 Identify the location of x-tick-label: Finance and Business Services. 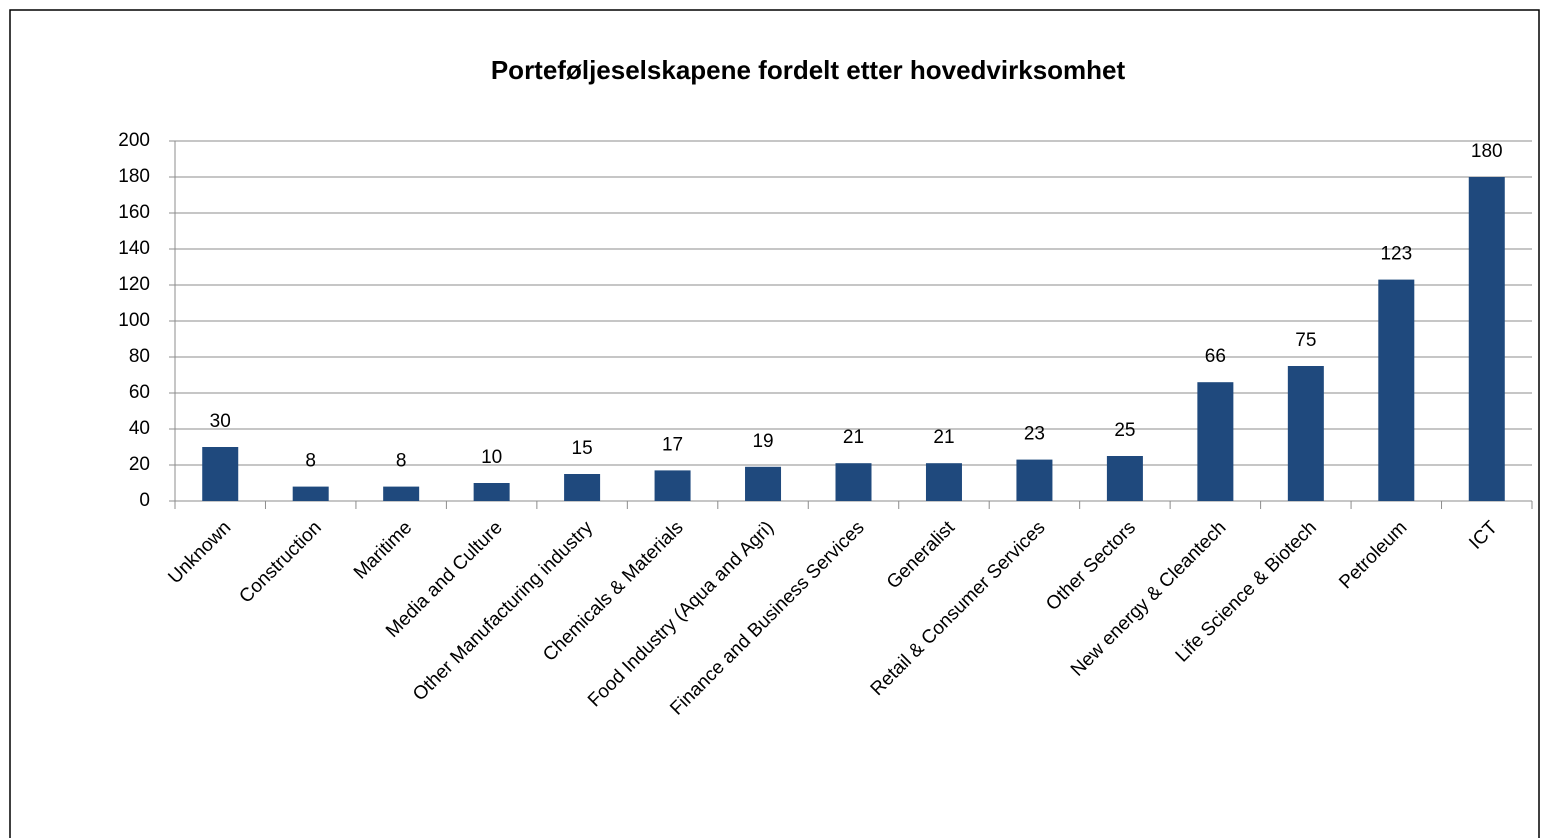
(767, 618).